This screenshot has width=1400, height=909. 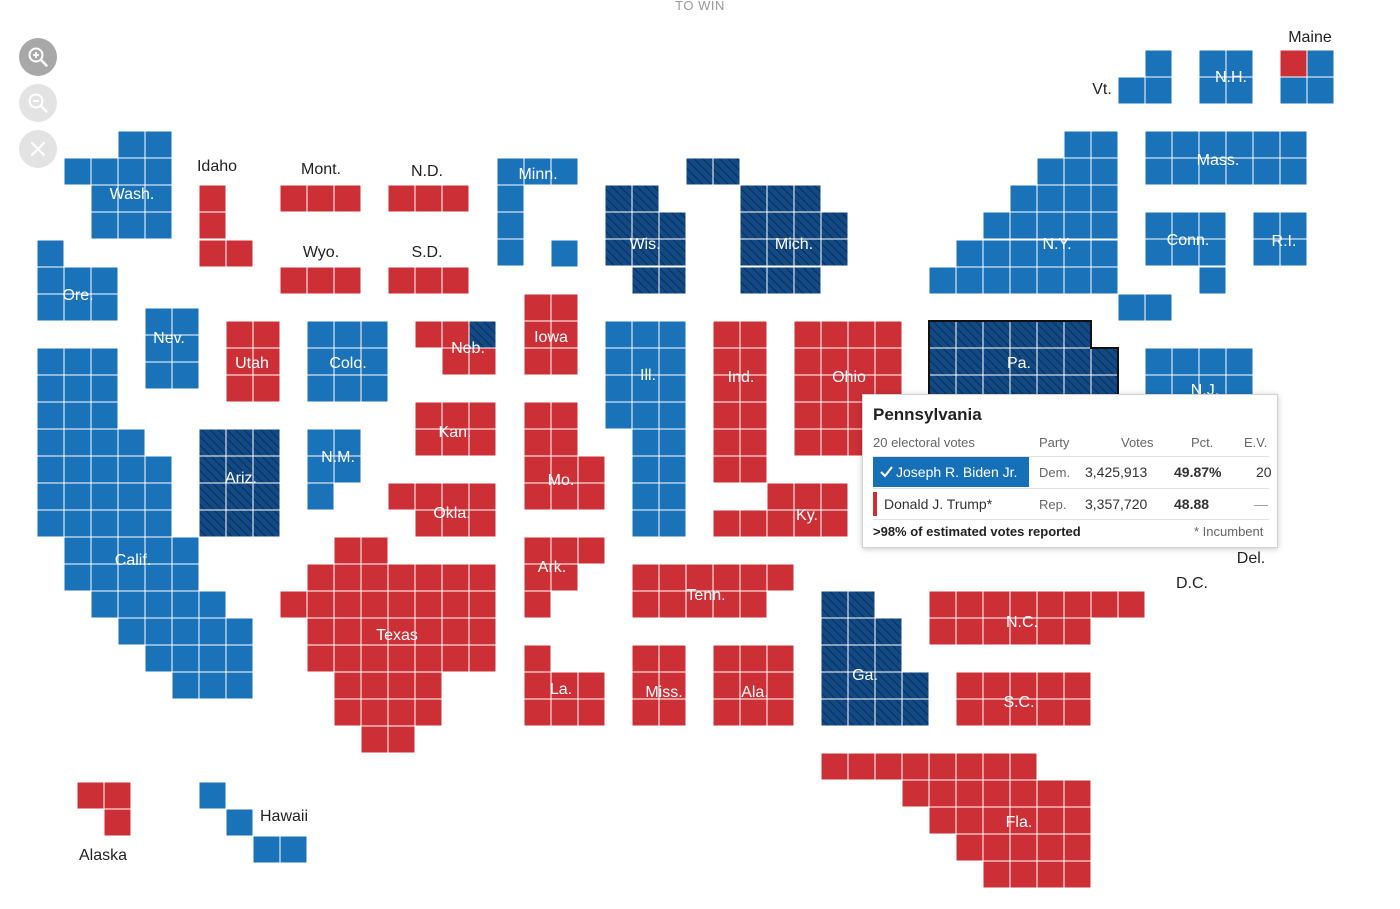 What do you see at coordinates (103, 855) in the screenshot?
I see `state-label-alaska: Alaska` at bounding box center [103, 855].